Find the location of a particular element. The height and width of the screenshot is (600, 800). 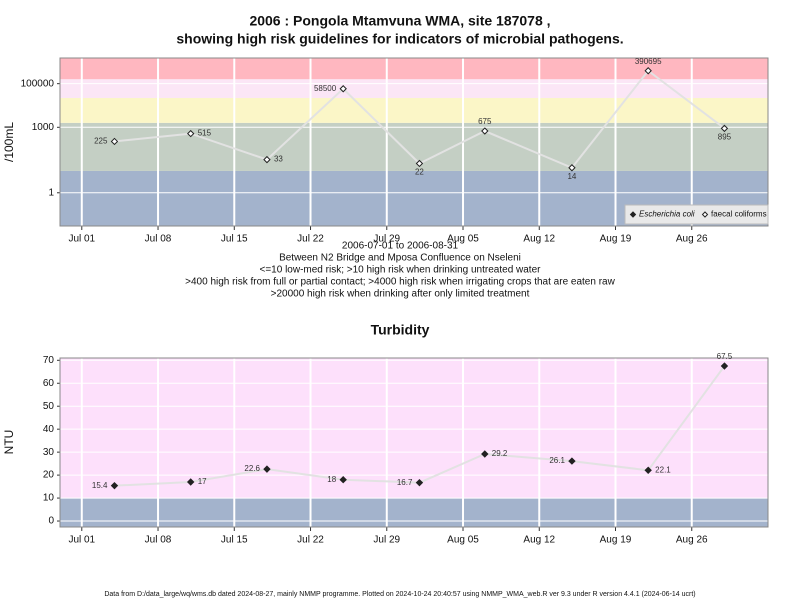

y-tick-label: 1 is located at coordinates (51, 192).